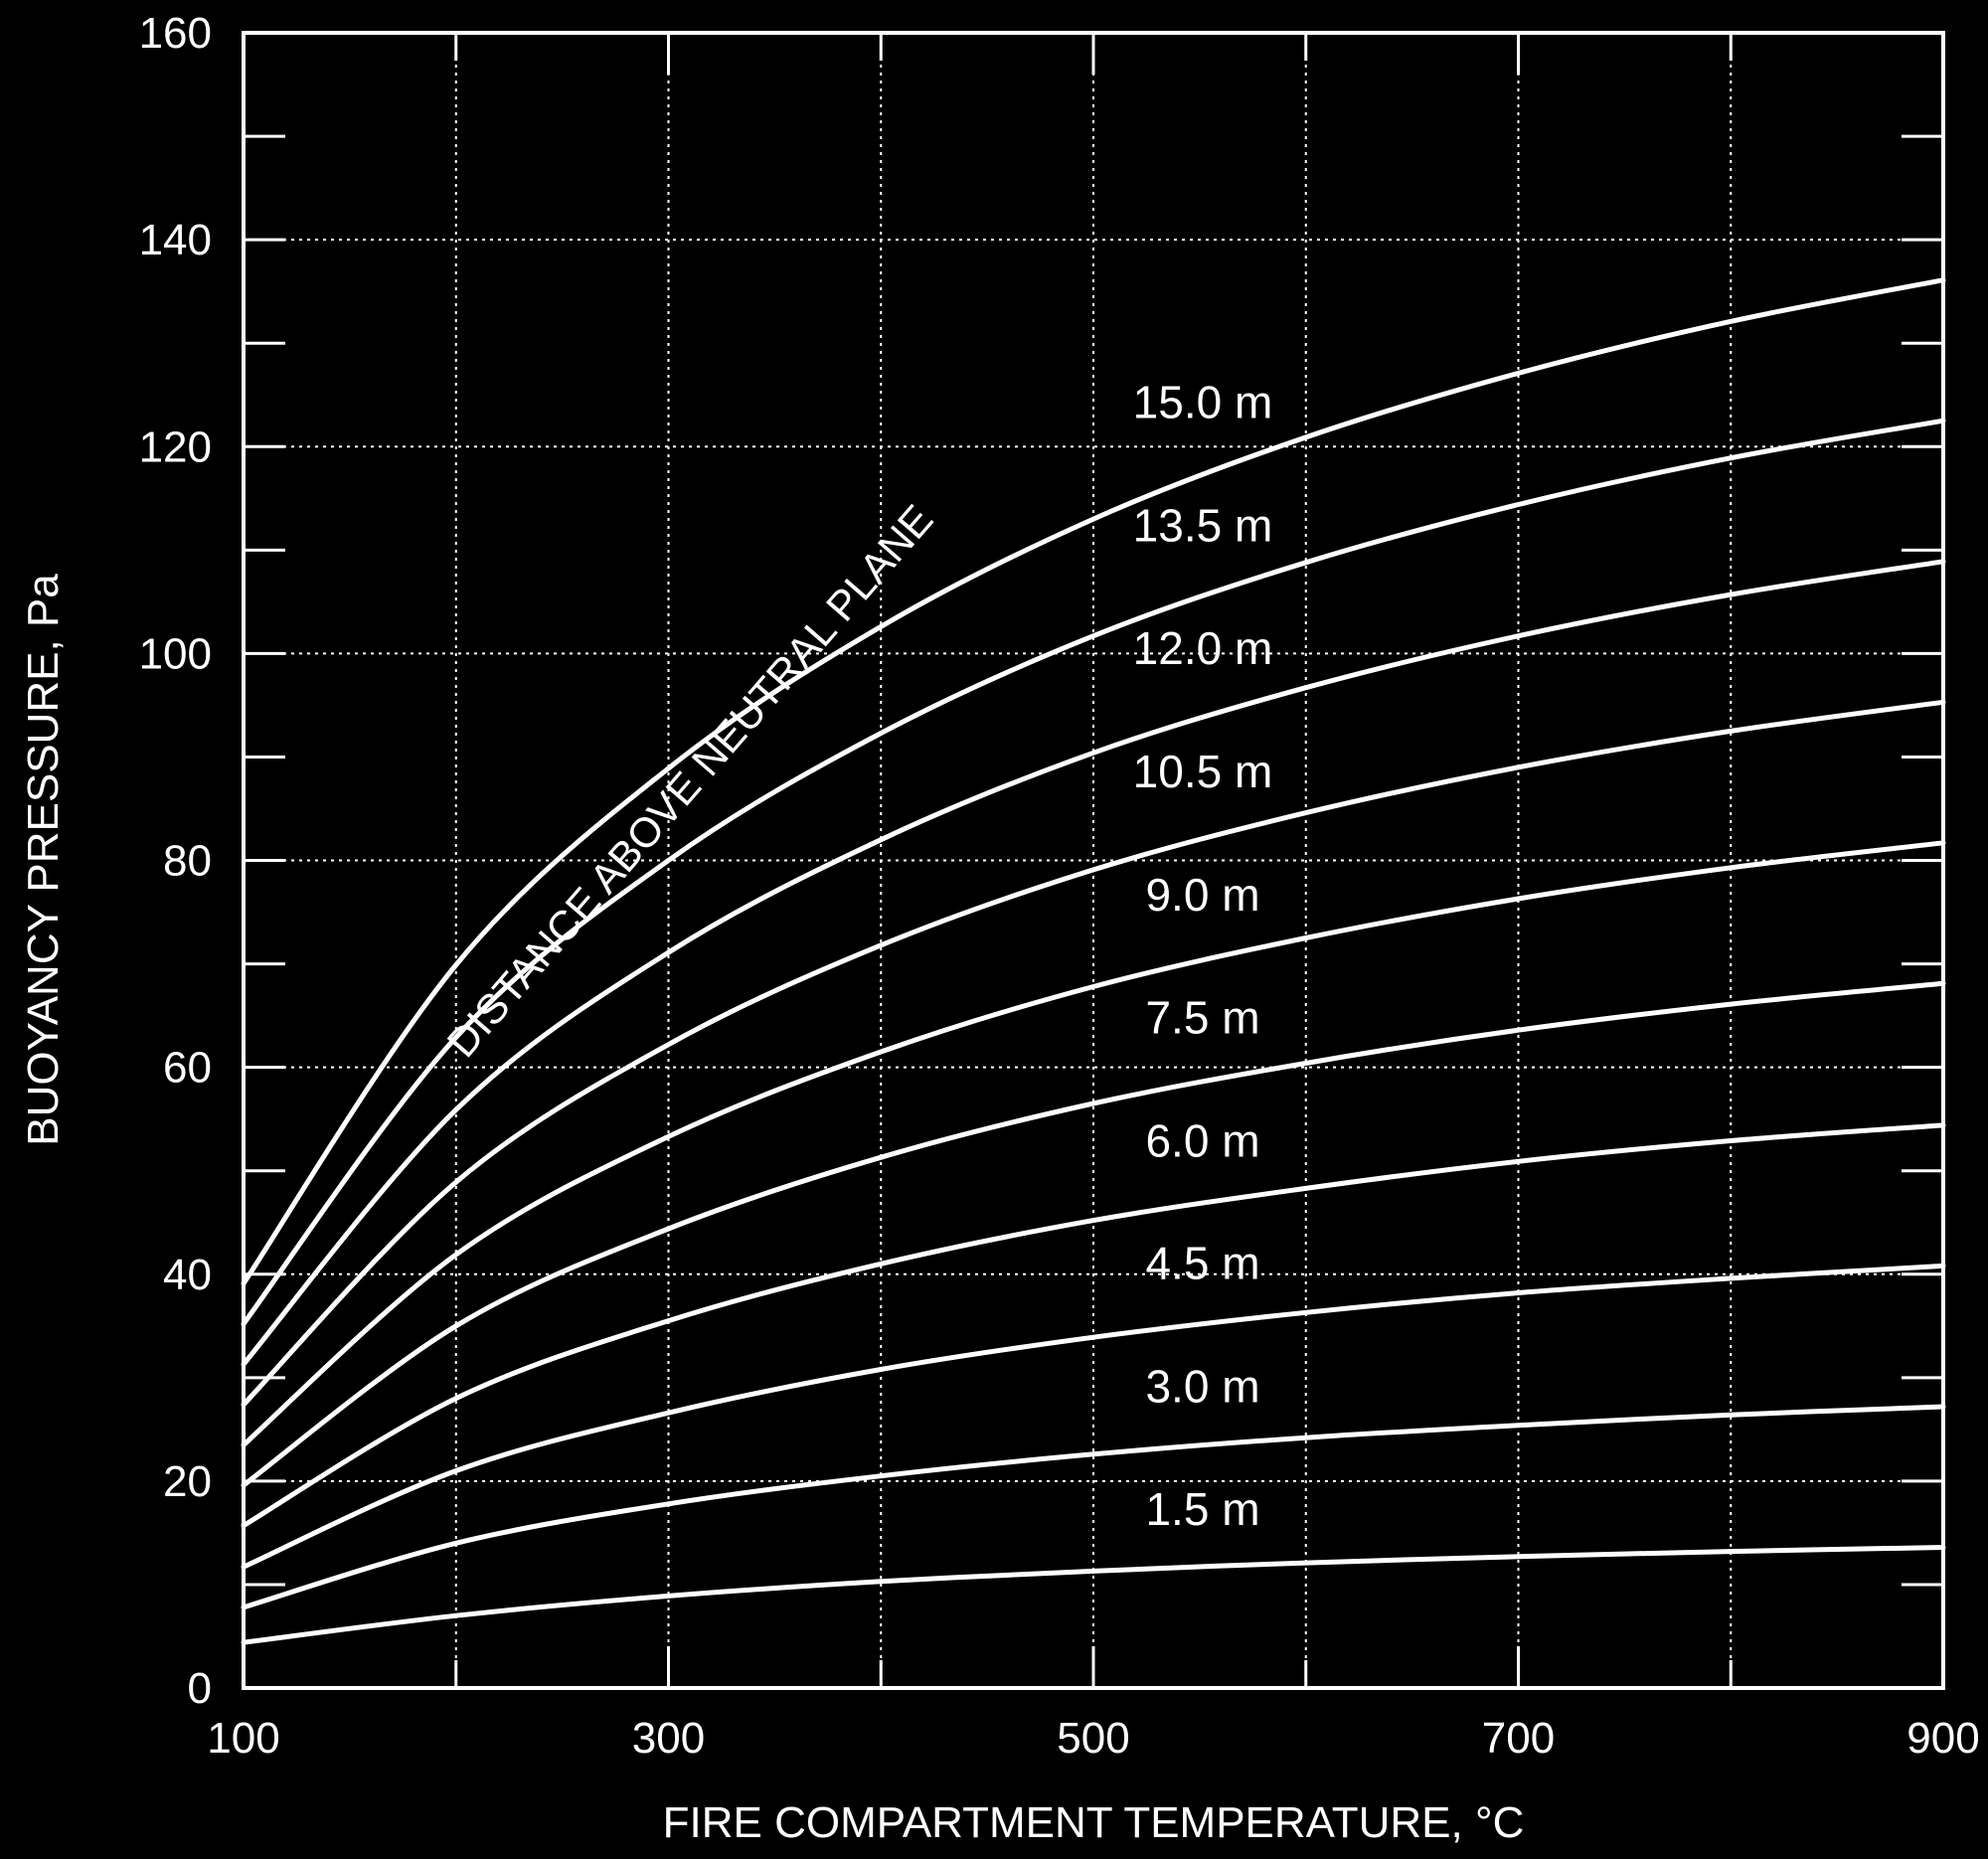  What do you see at coordinates (243, 1739) in the screenshot?
I see `x-tick-label: 100` at bounding box center [243, 1739].